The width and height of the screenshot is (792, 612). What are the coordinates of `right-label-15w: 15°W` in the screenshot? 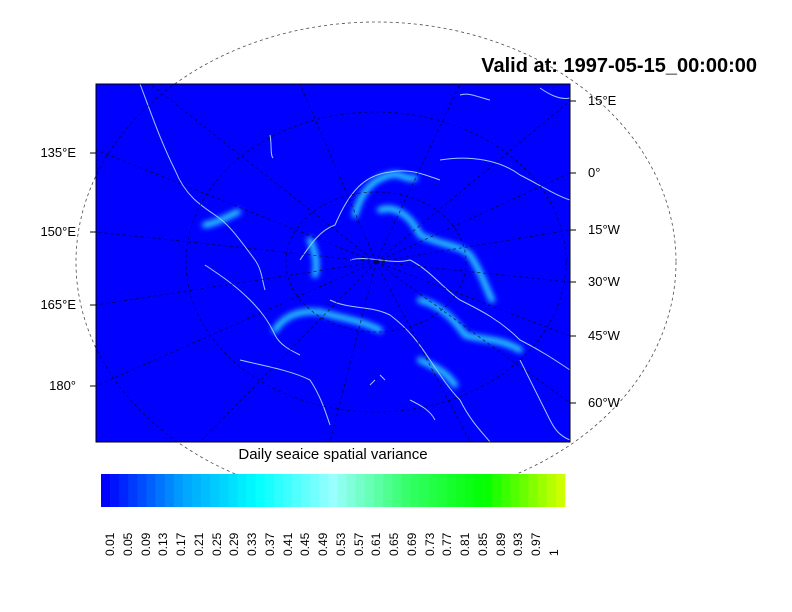 It's located at (604, 229).